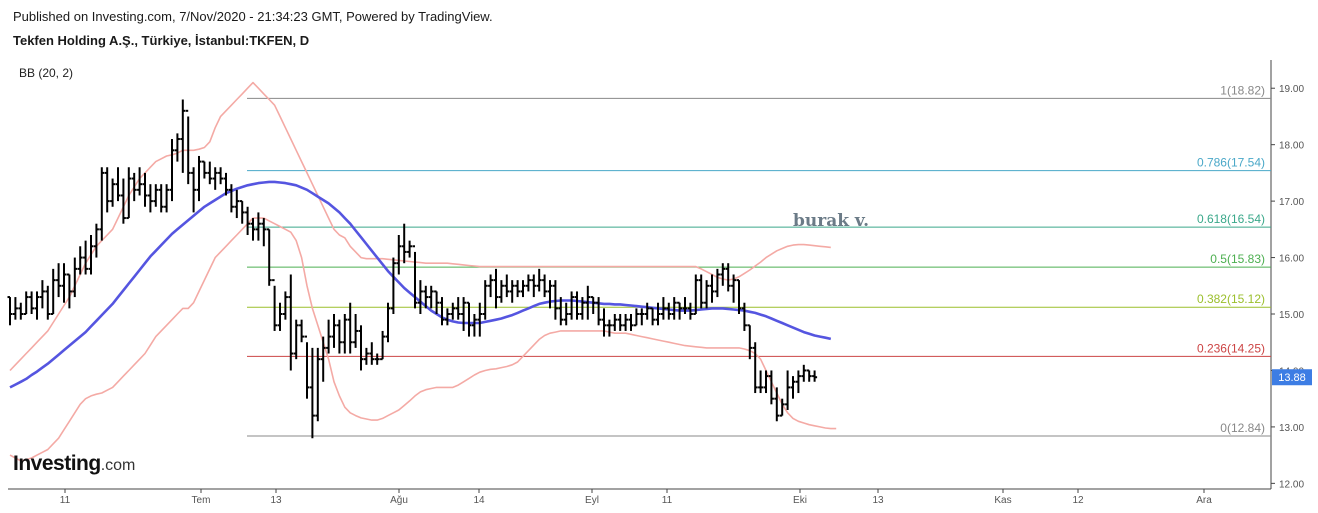 The image size is (1318, 513). I want to click on time-tick-label: Tem, so click(201, 500).